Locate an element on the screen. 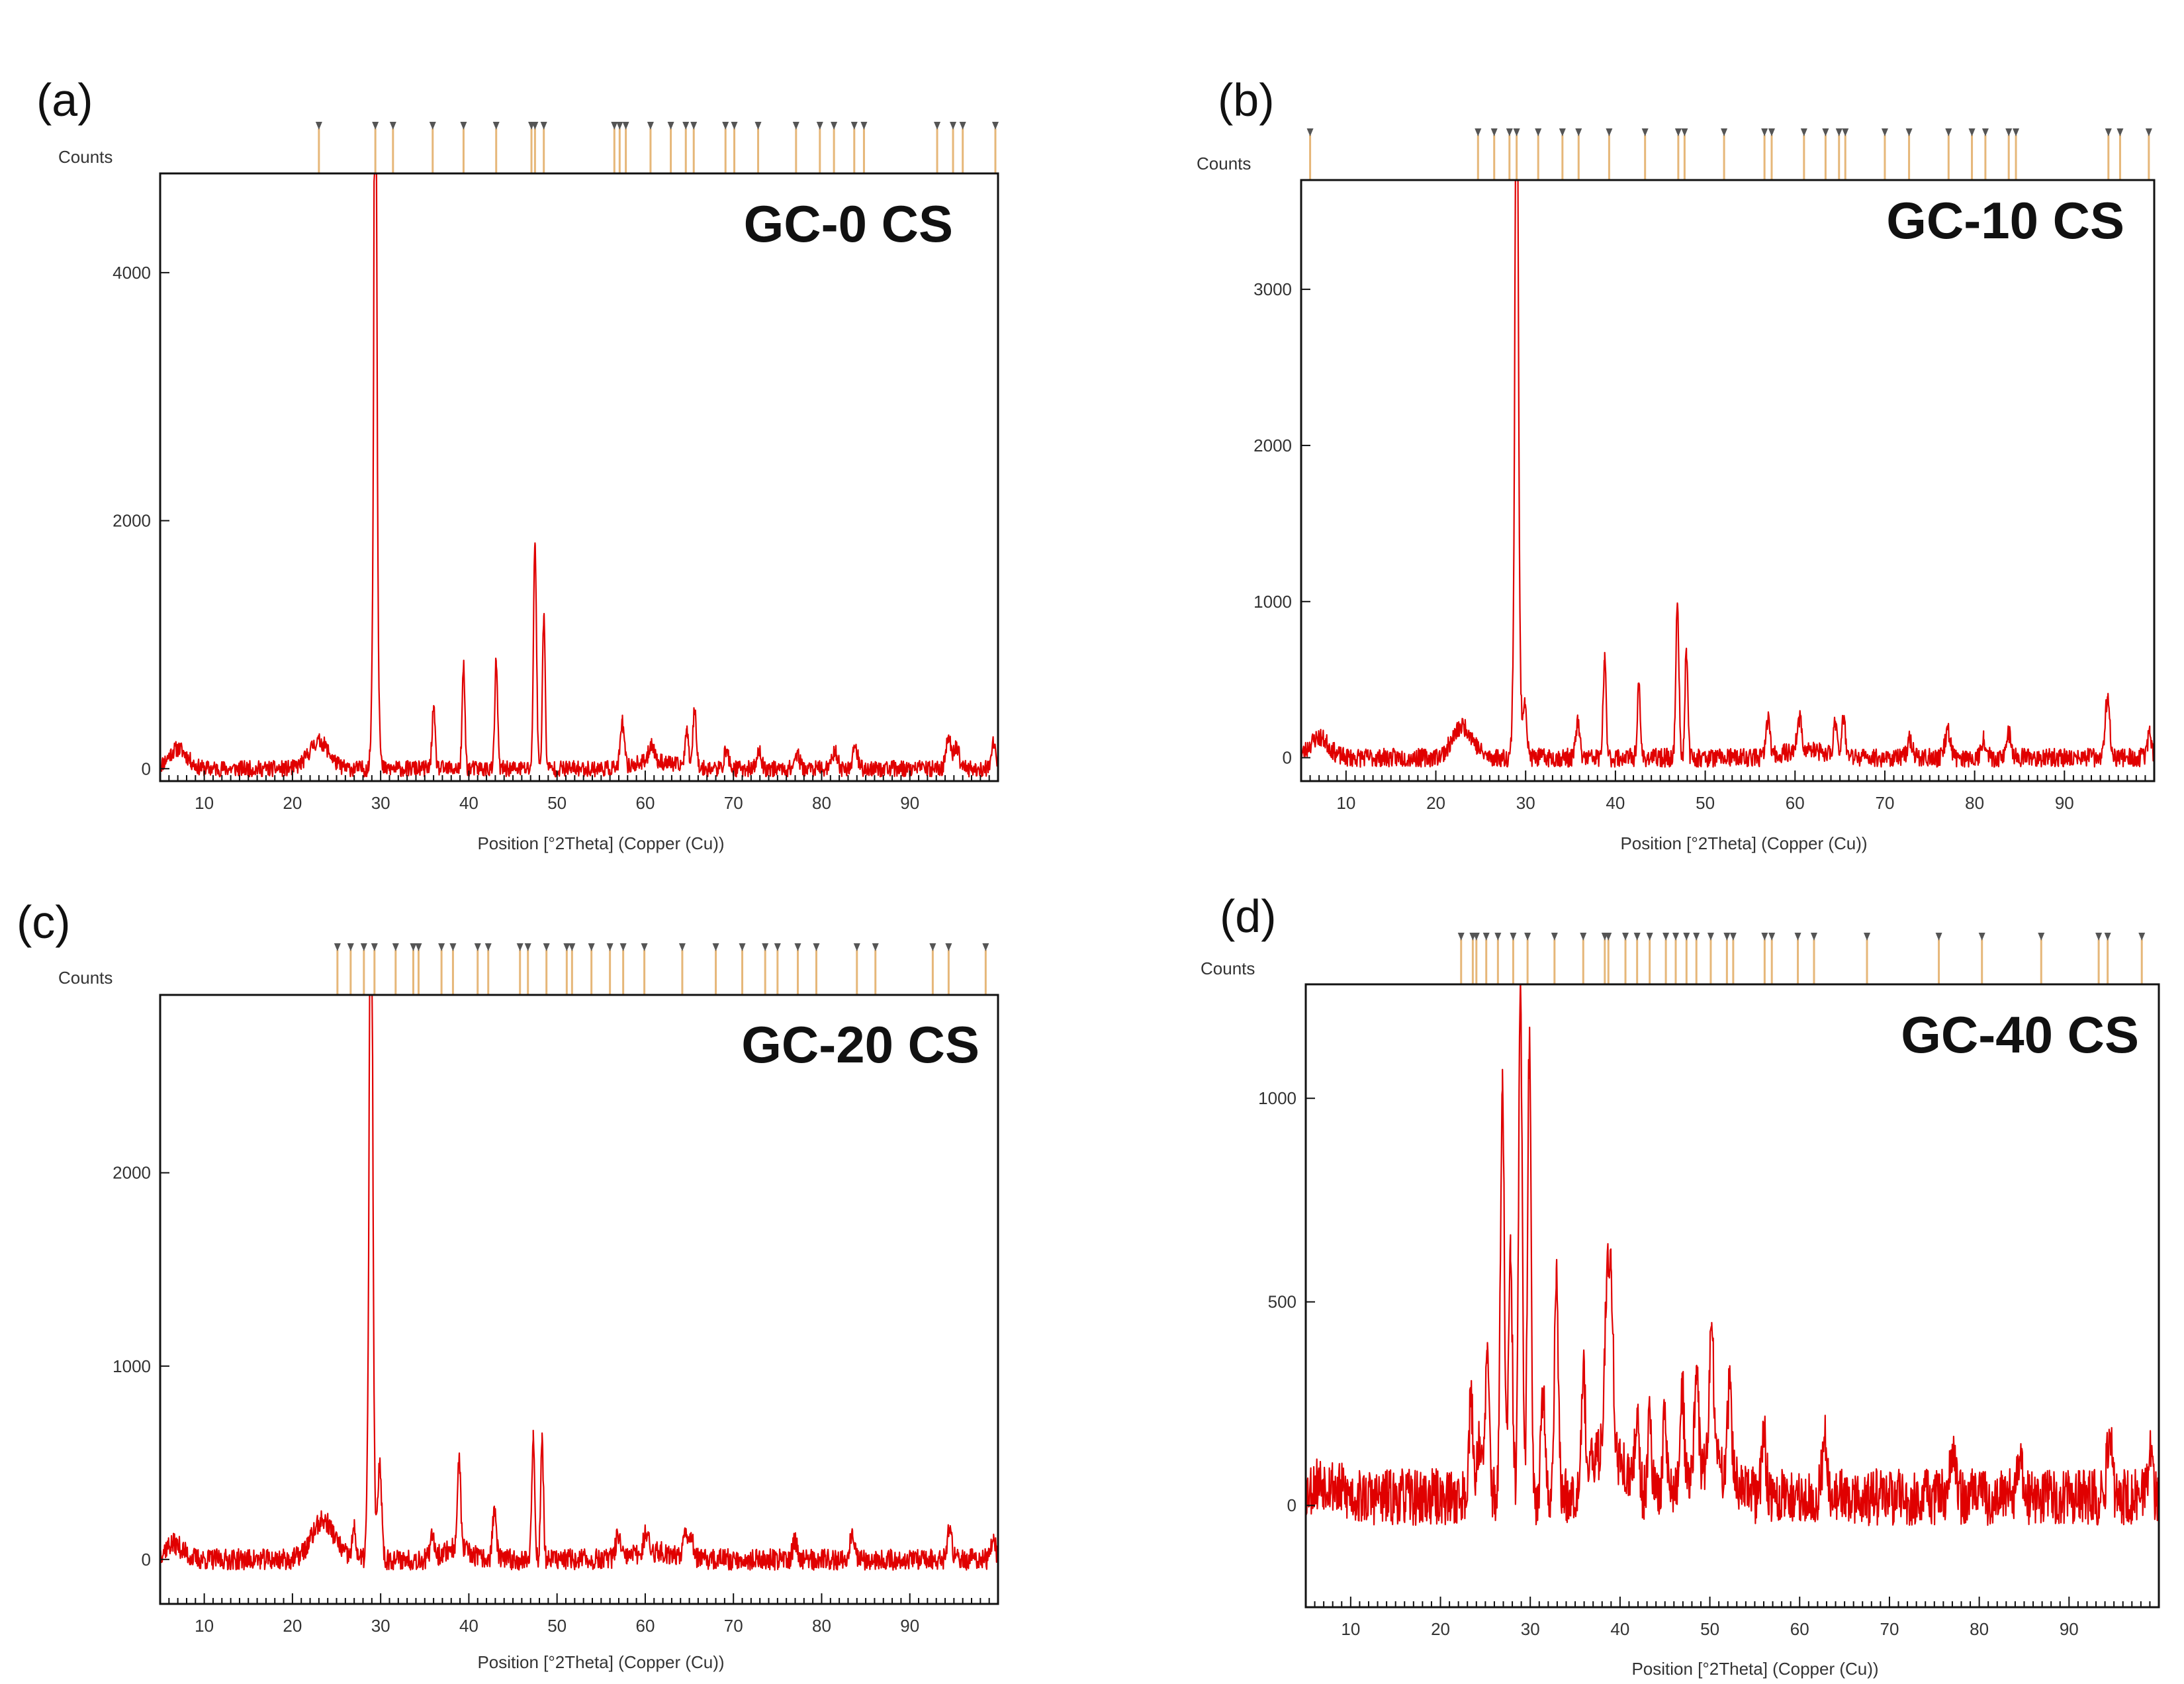 The image size is (2184, 1684). x-tick-label: 20 is located at coordinates (1440, 1629).